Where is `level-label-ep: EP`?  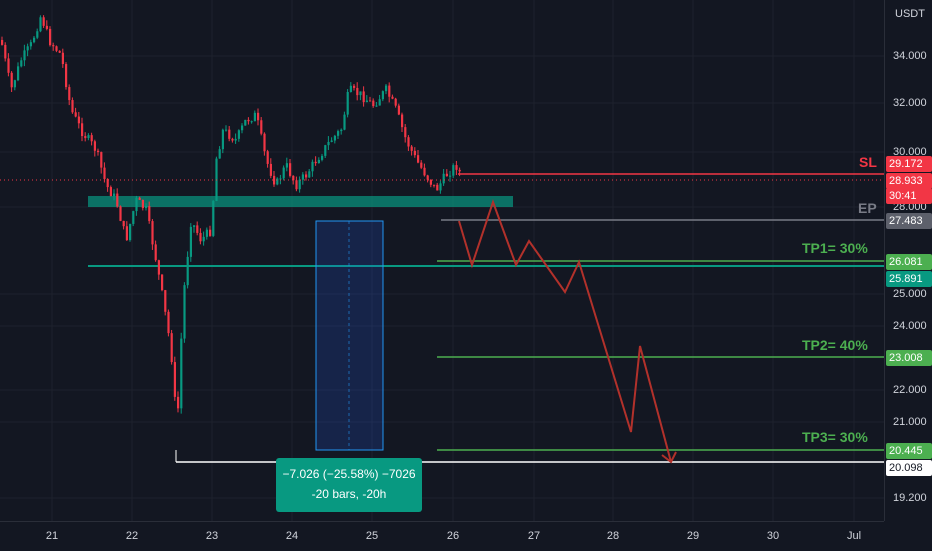
level-label-ep: EP is located at coordinates (867, 208).